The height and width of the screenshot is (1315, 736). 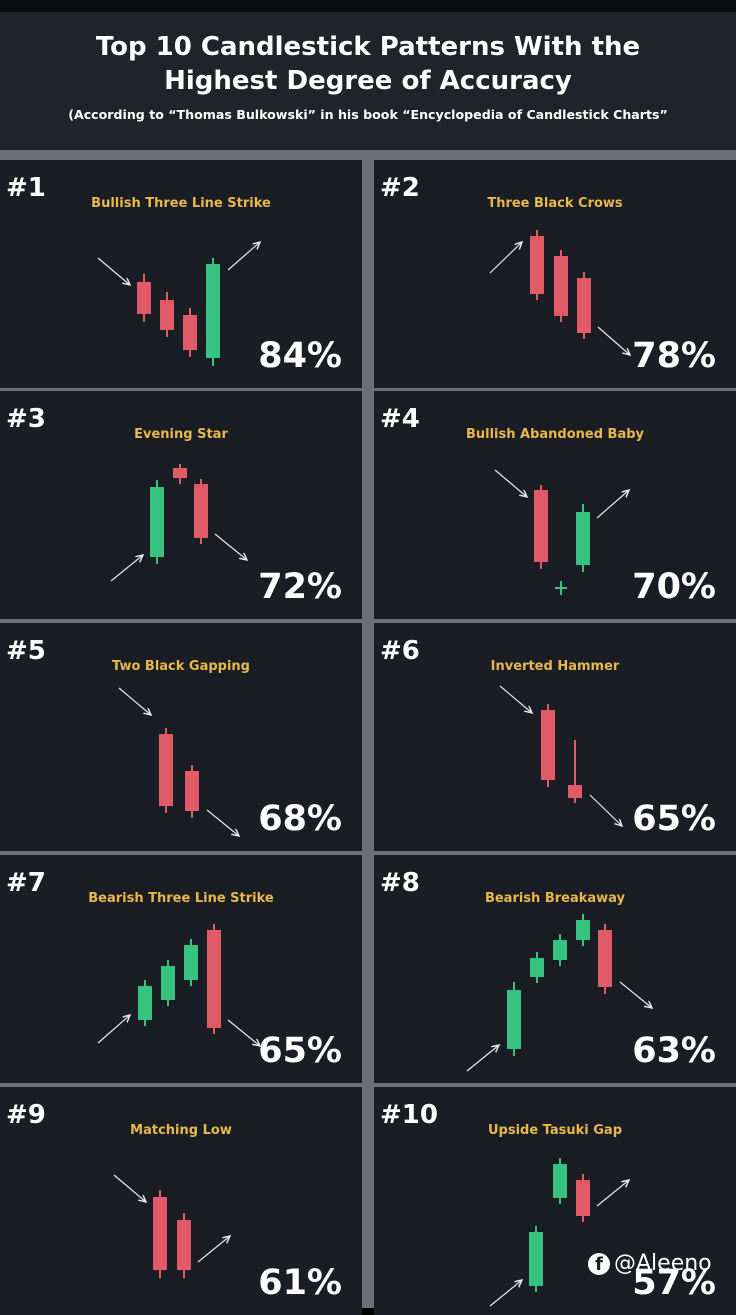 What do you see at coordinates (674, 1283) in the screenshot?
I see `accuracy-value: 57%` at bounding box center [674, 1283].